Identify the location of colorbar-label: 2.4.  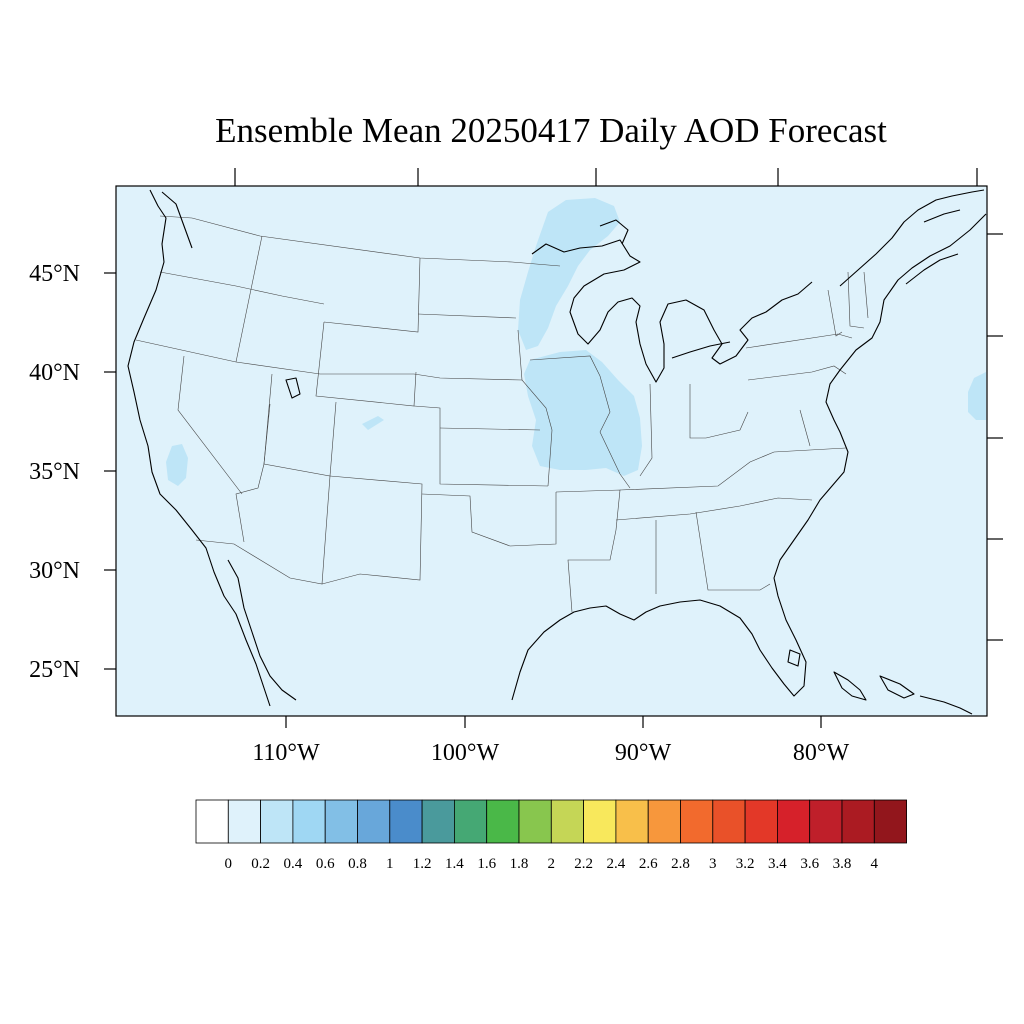
(616, 864).